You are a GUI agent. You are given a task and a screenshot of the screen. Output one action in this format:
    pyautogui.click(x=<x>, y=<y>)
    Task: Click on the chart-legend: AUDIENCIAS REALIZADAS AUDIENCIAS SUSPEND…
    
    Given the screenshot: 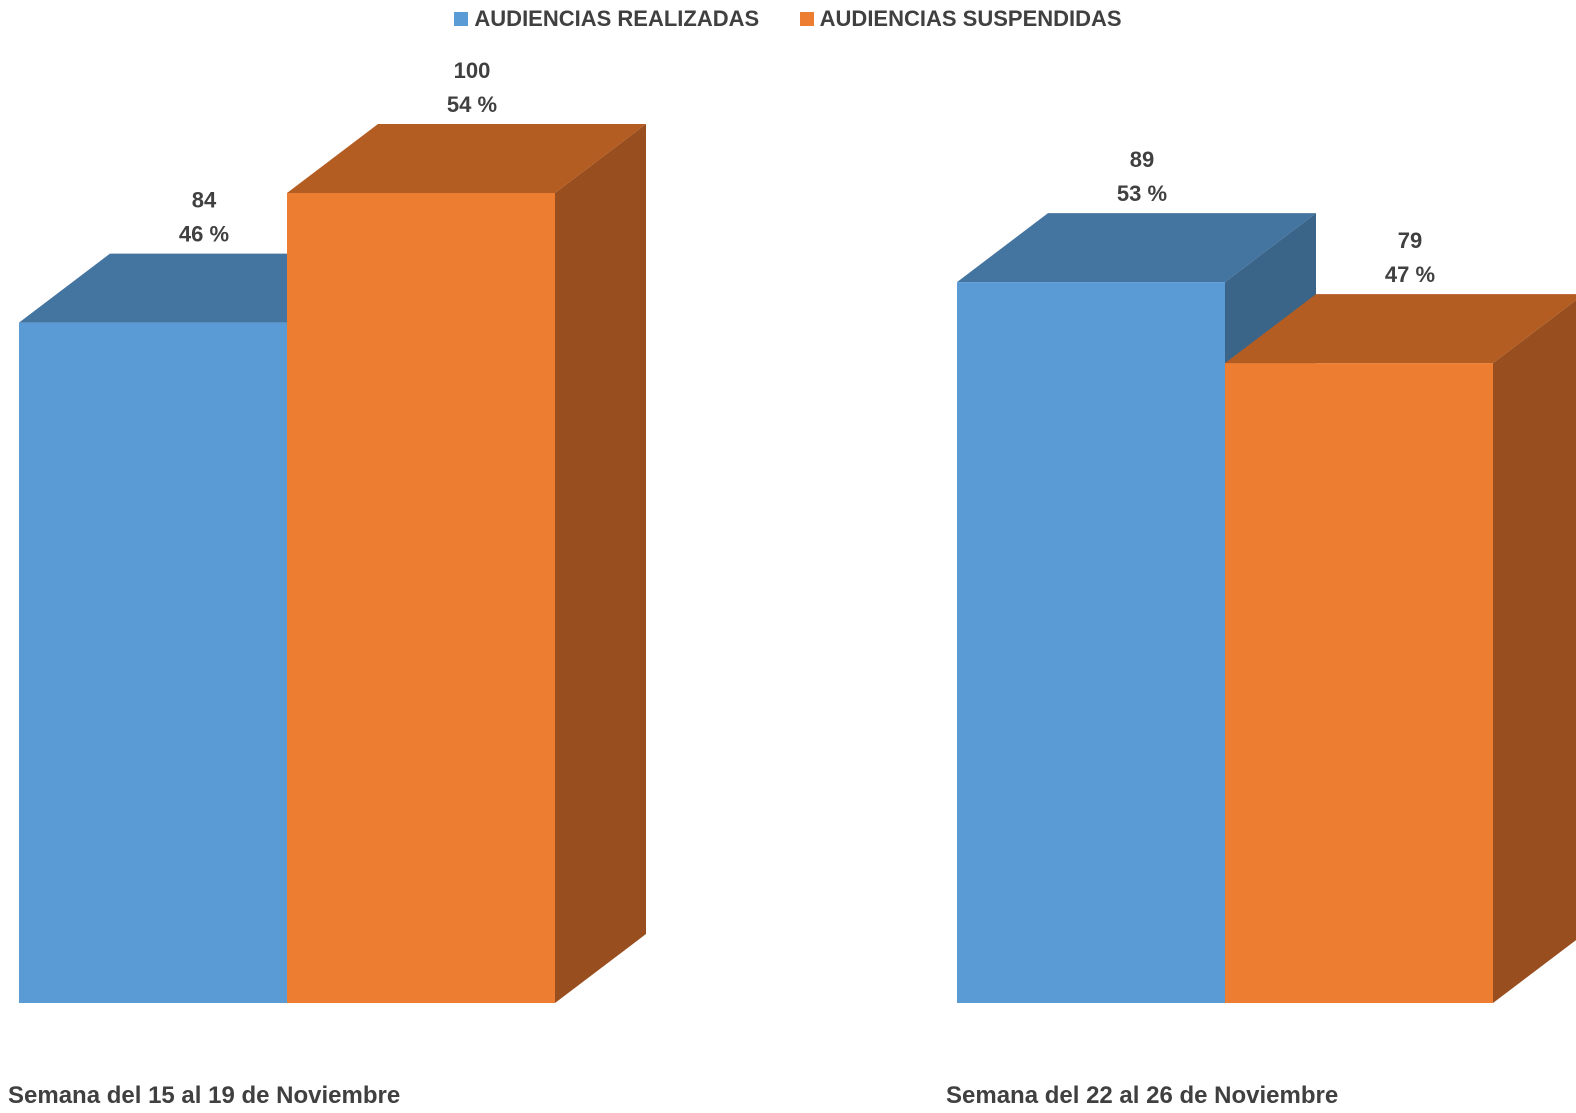 What is the action you would take?
    pyautogui.click(x=788, y=19)
    